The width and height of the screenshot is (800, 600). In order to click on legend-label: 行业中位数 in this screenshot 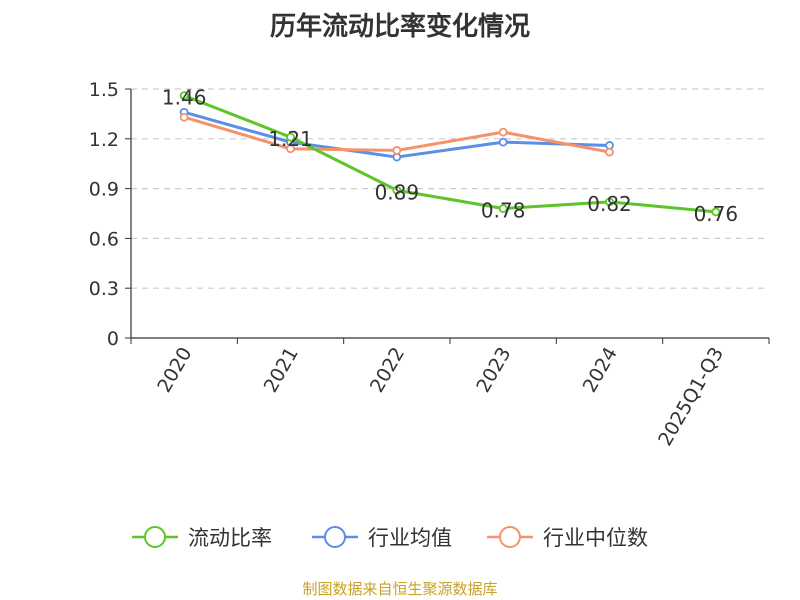, I will do `click(595, 538)`.